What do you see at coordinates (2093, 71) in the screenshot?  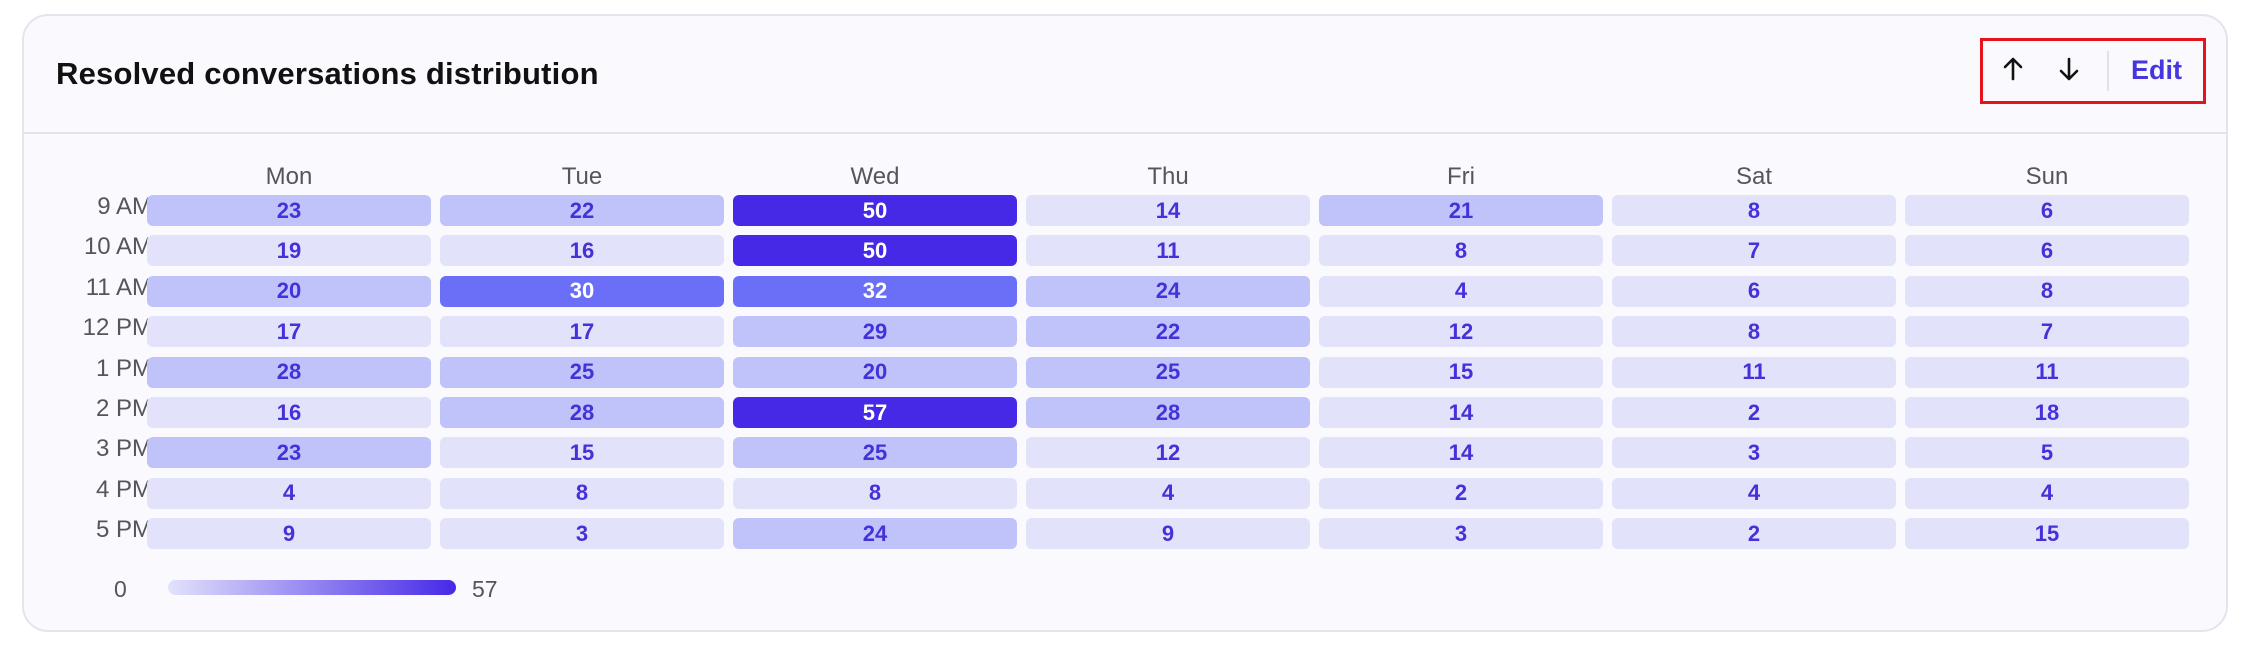 I see `header-actions: Edit` at bounding box center [2093, 71].